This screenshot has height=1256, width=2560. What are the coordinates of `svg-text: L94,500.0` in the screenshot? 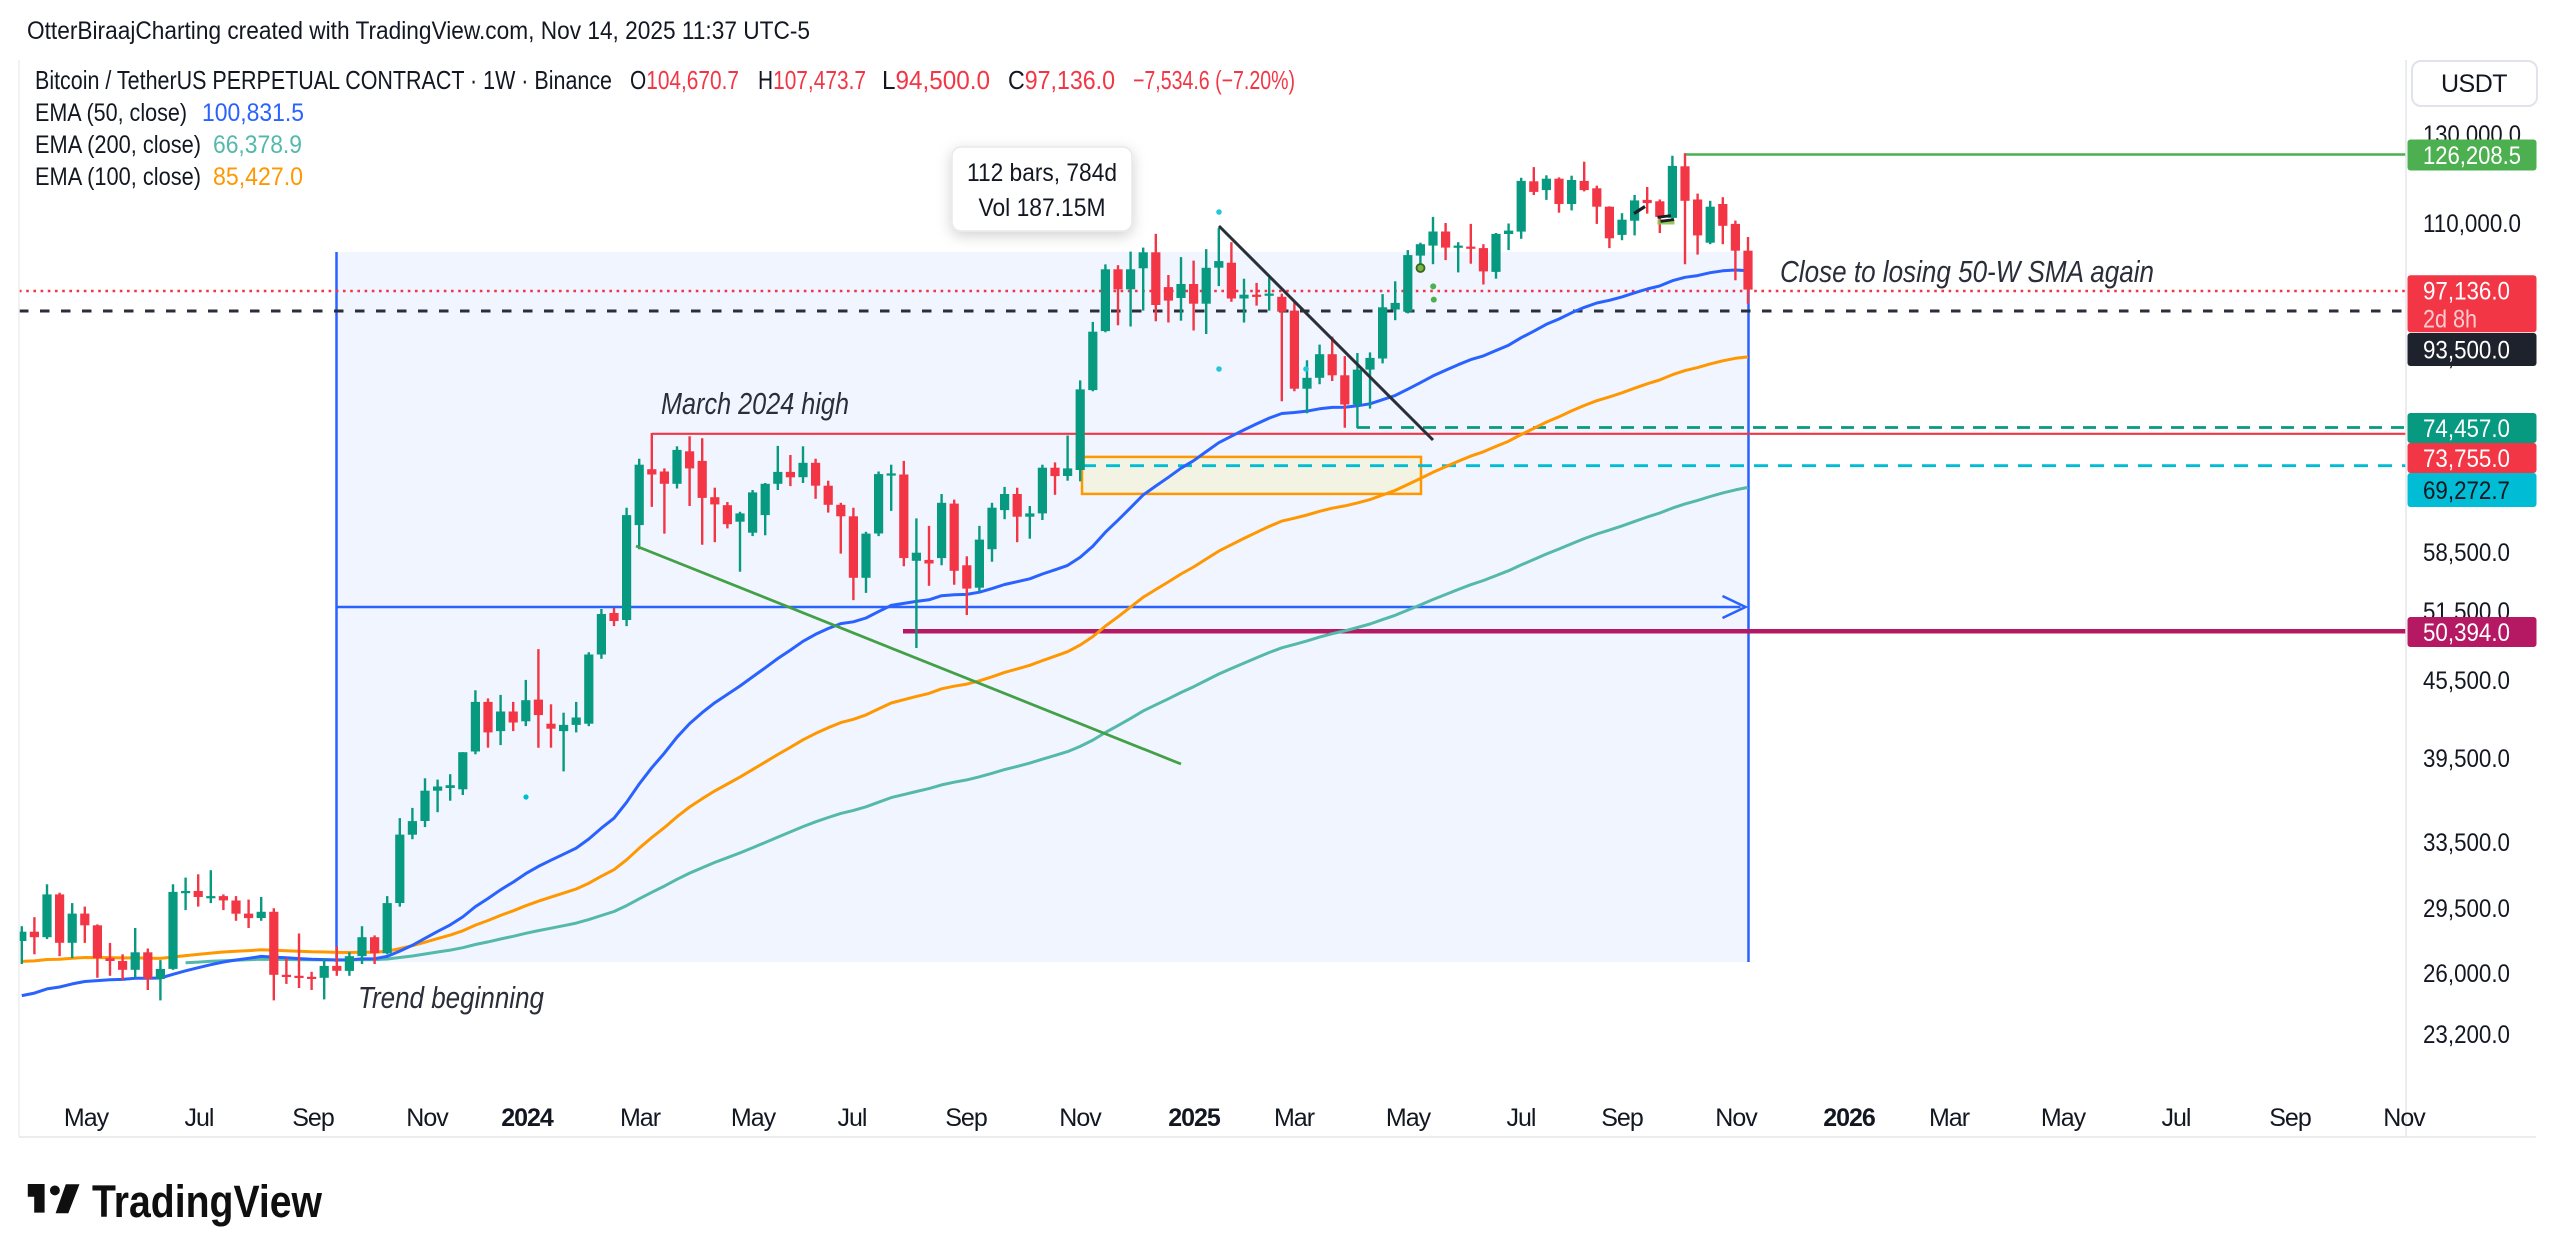 It's located at (936, 80).